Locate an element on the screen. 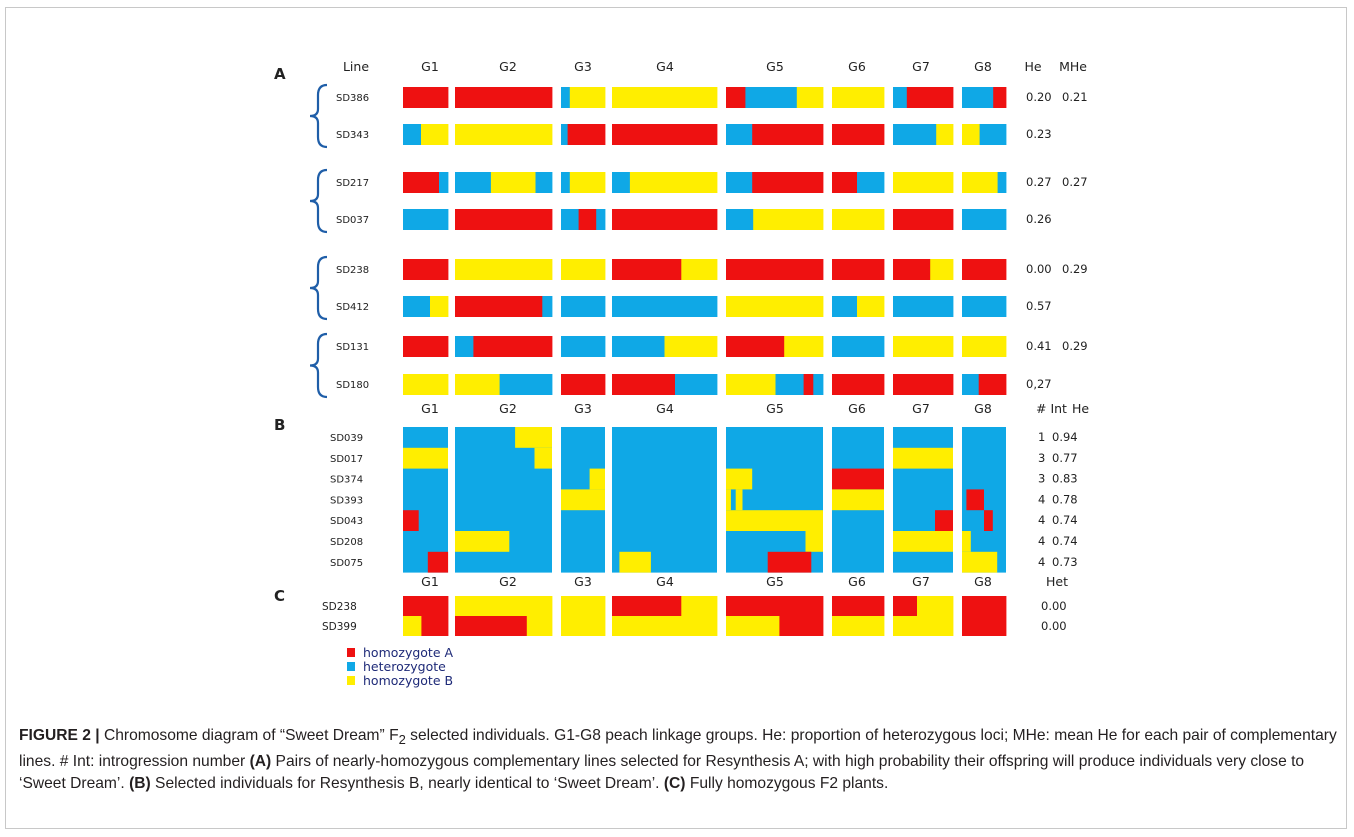  line-label-sd238: SD238 is located at coordinates (352, 270).